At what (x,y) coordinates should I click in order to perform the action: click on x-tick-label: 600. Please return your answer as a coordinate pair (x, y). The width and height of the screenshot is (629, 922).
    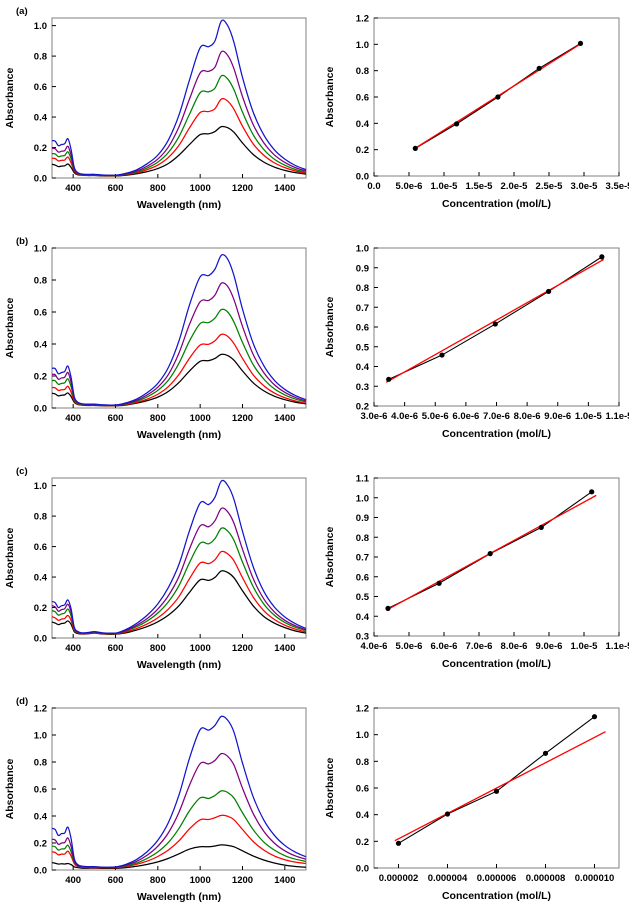
    Looking at the image, I should click on (116, 418).